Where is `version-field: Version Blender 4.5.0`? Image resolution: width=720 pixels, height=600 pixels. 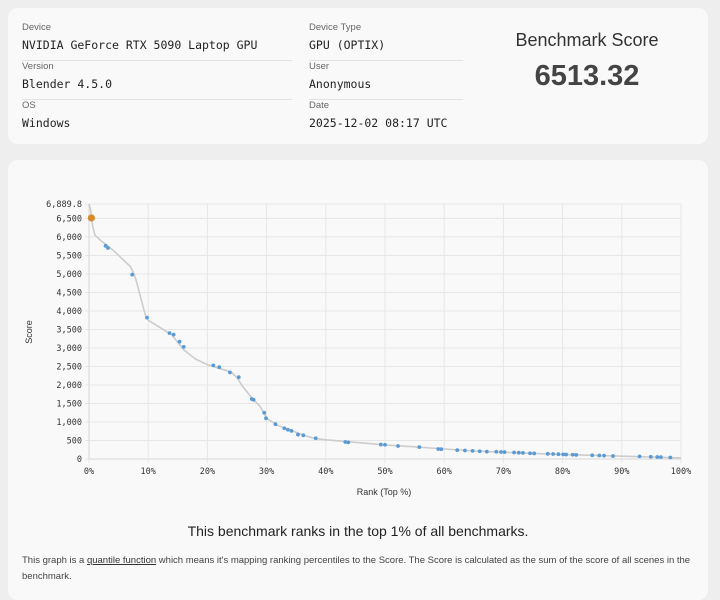 version-field: Version Blender 4.5.0 is located at coordinates (157, 80).